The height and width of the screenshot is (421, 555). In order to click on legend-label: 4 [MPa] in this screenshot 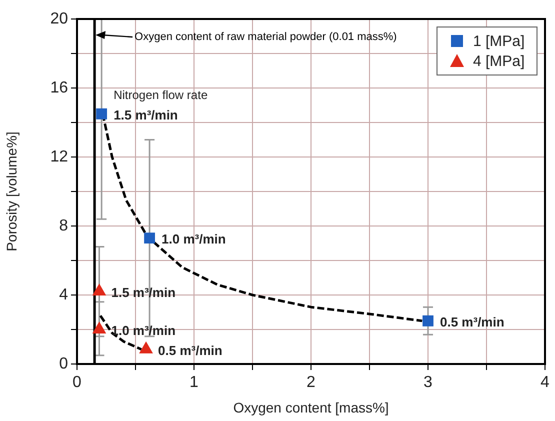, I will do `click(499, 61)`.